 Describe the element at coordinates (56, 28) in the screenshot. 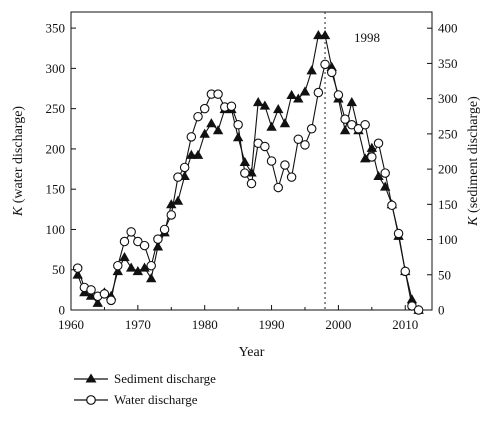

I see `y-left-tick-label: 350` at that location.